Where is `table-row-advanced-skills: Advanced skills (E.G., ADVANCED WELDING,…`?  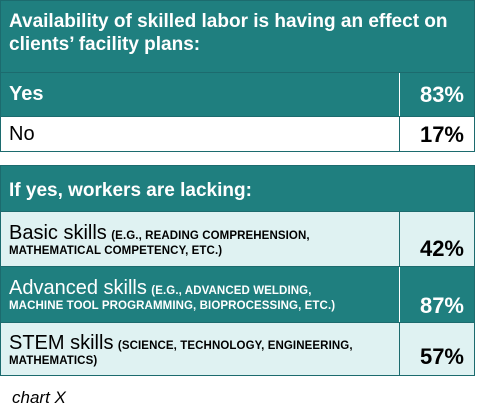
table-row-advanced-skills: Advanced skills (E.G., ADVANCED WELDING,… is located at coordinates (237, 294).